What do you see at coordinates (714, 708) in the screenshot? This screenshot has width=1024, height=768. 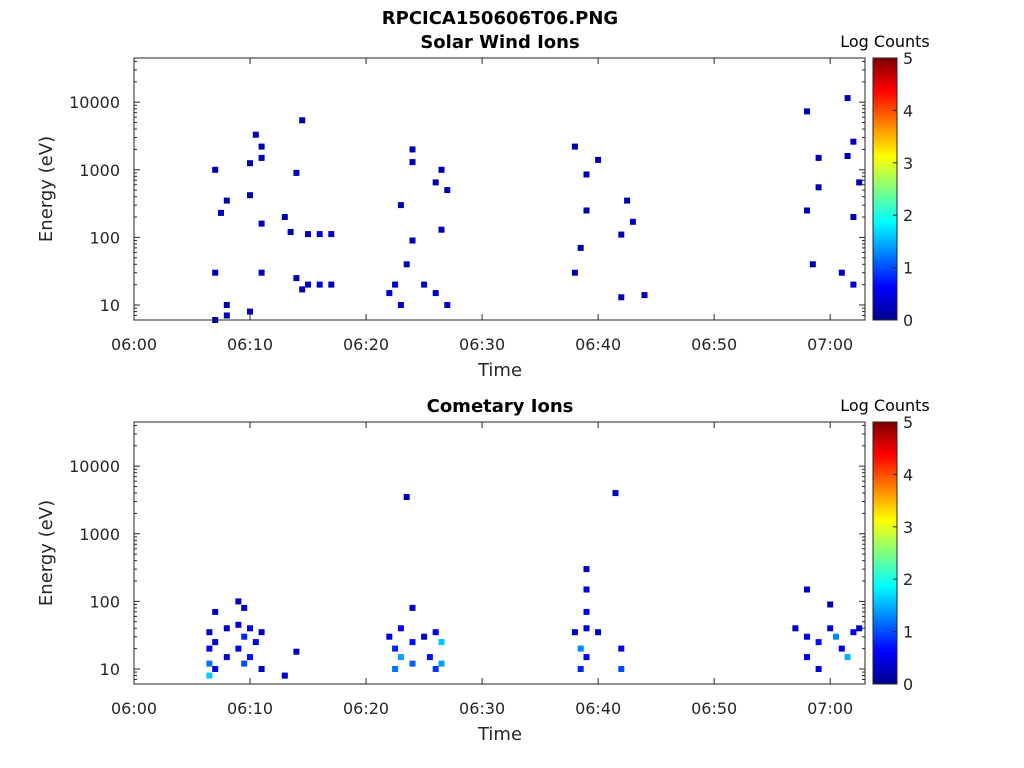 I see `x-tick-label: 06:50` at bounding box center [714, 708].